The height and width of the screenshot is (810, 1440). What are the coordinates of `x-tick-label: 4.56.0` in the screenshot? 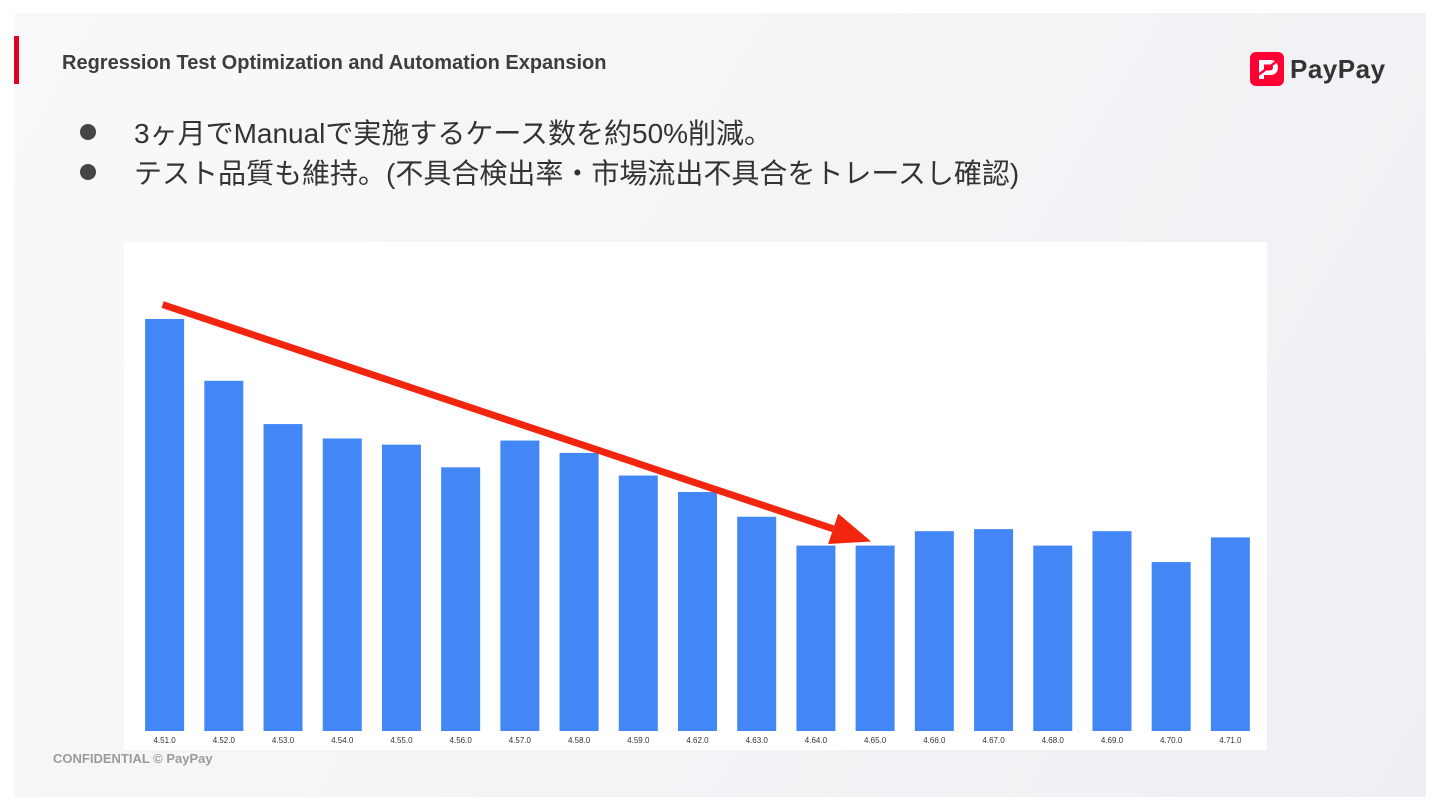 It's located at (461, 740).